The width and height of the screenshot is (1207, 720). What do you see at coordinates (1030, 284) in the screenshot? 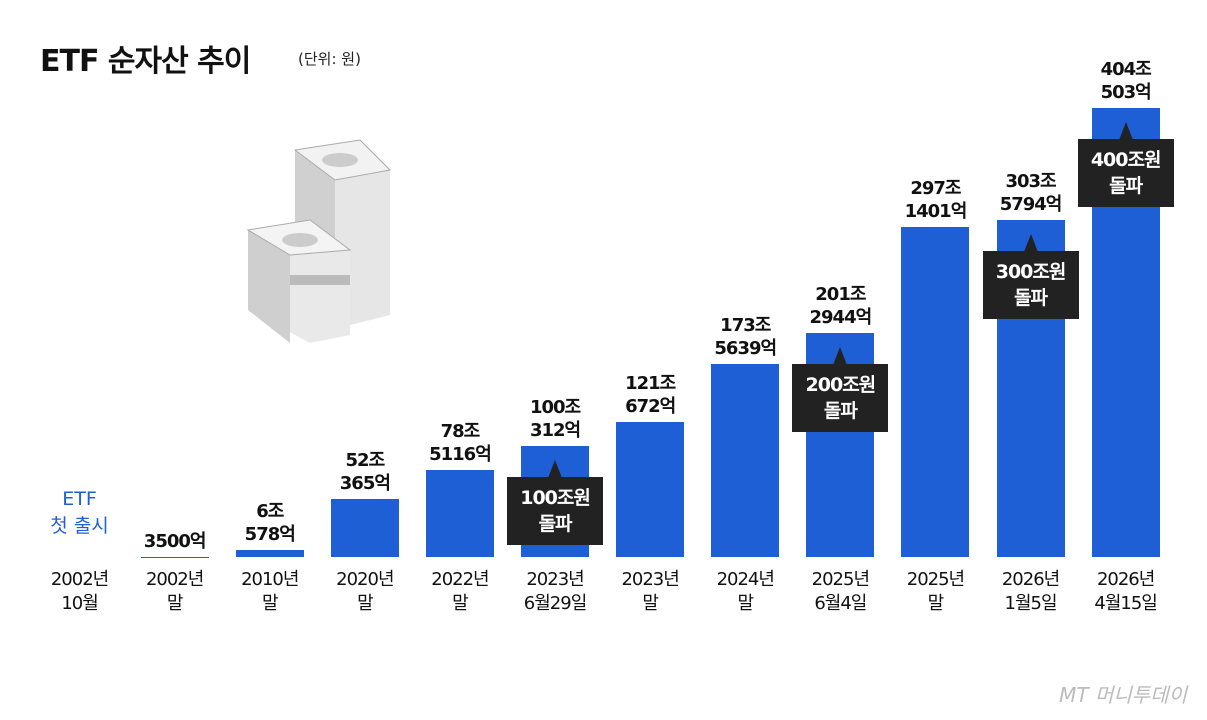
I see `milestone-label: 300조원 돌파` at bounding box center [1030, 284].